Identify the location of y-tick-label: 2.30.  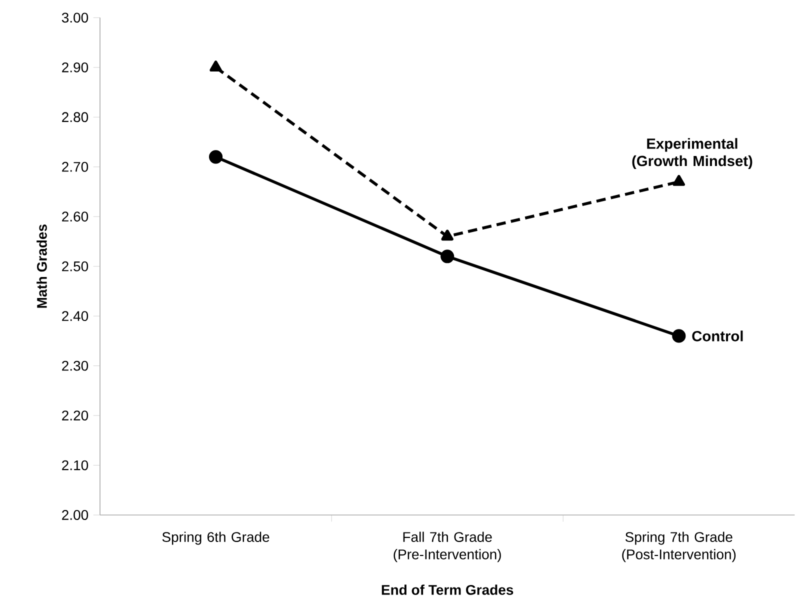
(75, 365).